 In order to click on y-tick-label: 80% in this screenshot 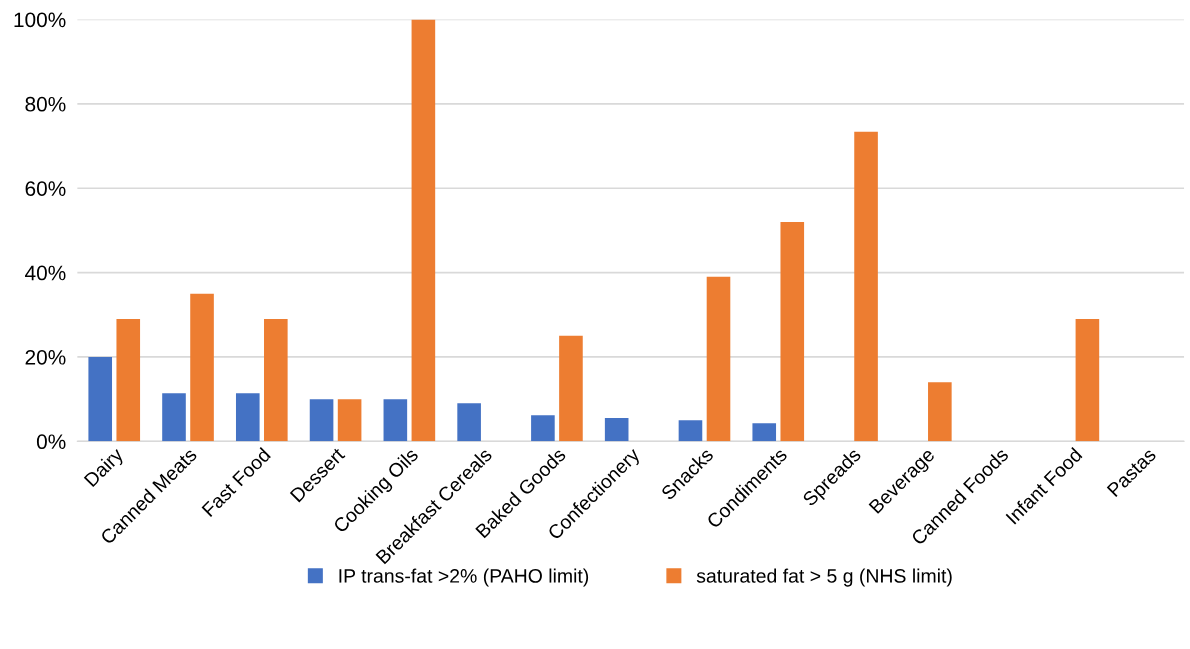, I will do `click(45, 104)`.